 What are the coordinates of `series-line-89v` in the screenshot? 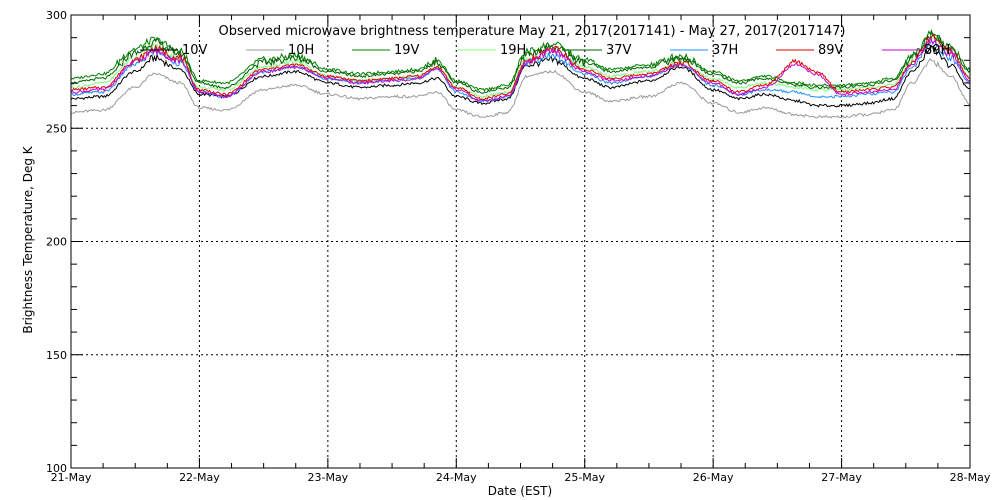 It's located at (521, 67).